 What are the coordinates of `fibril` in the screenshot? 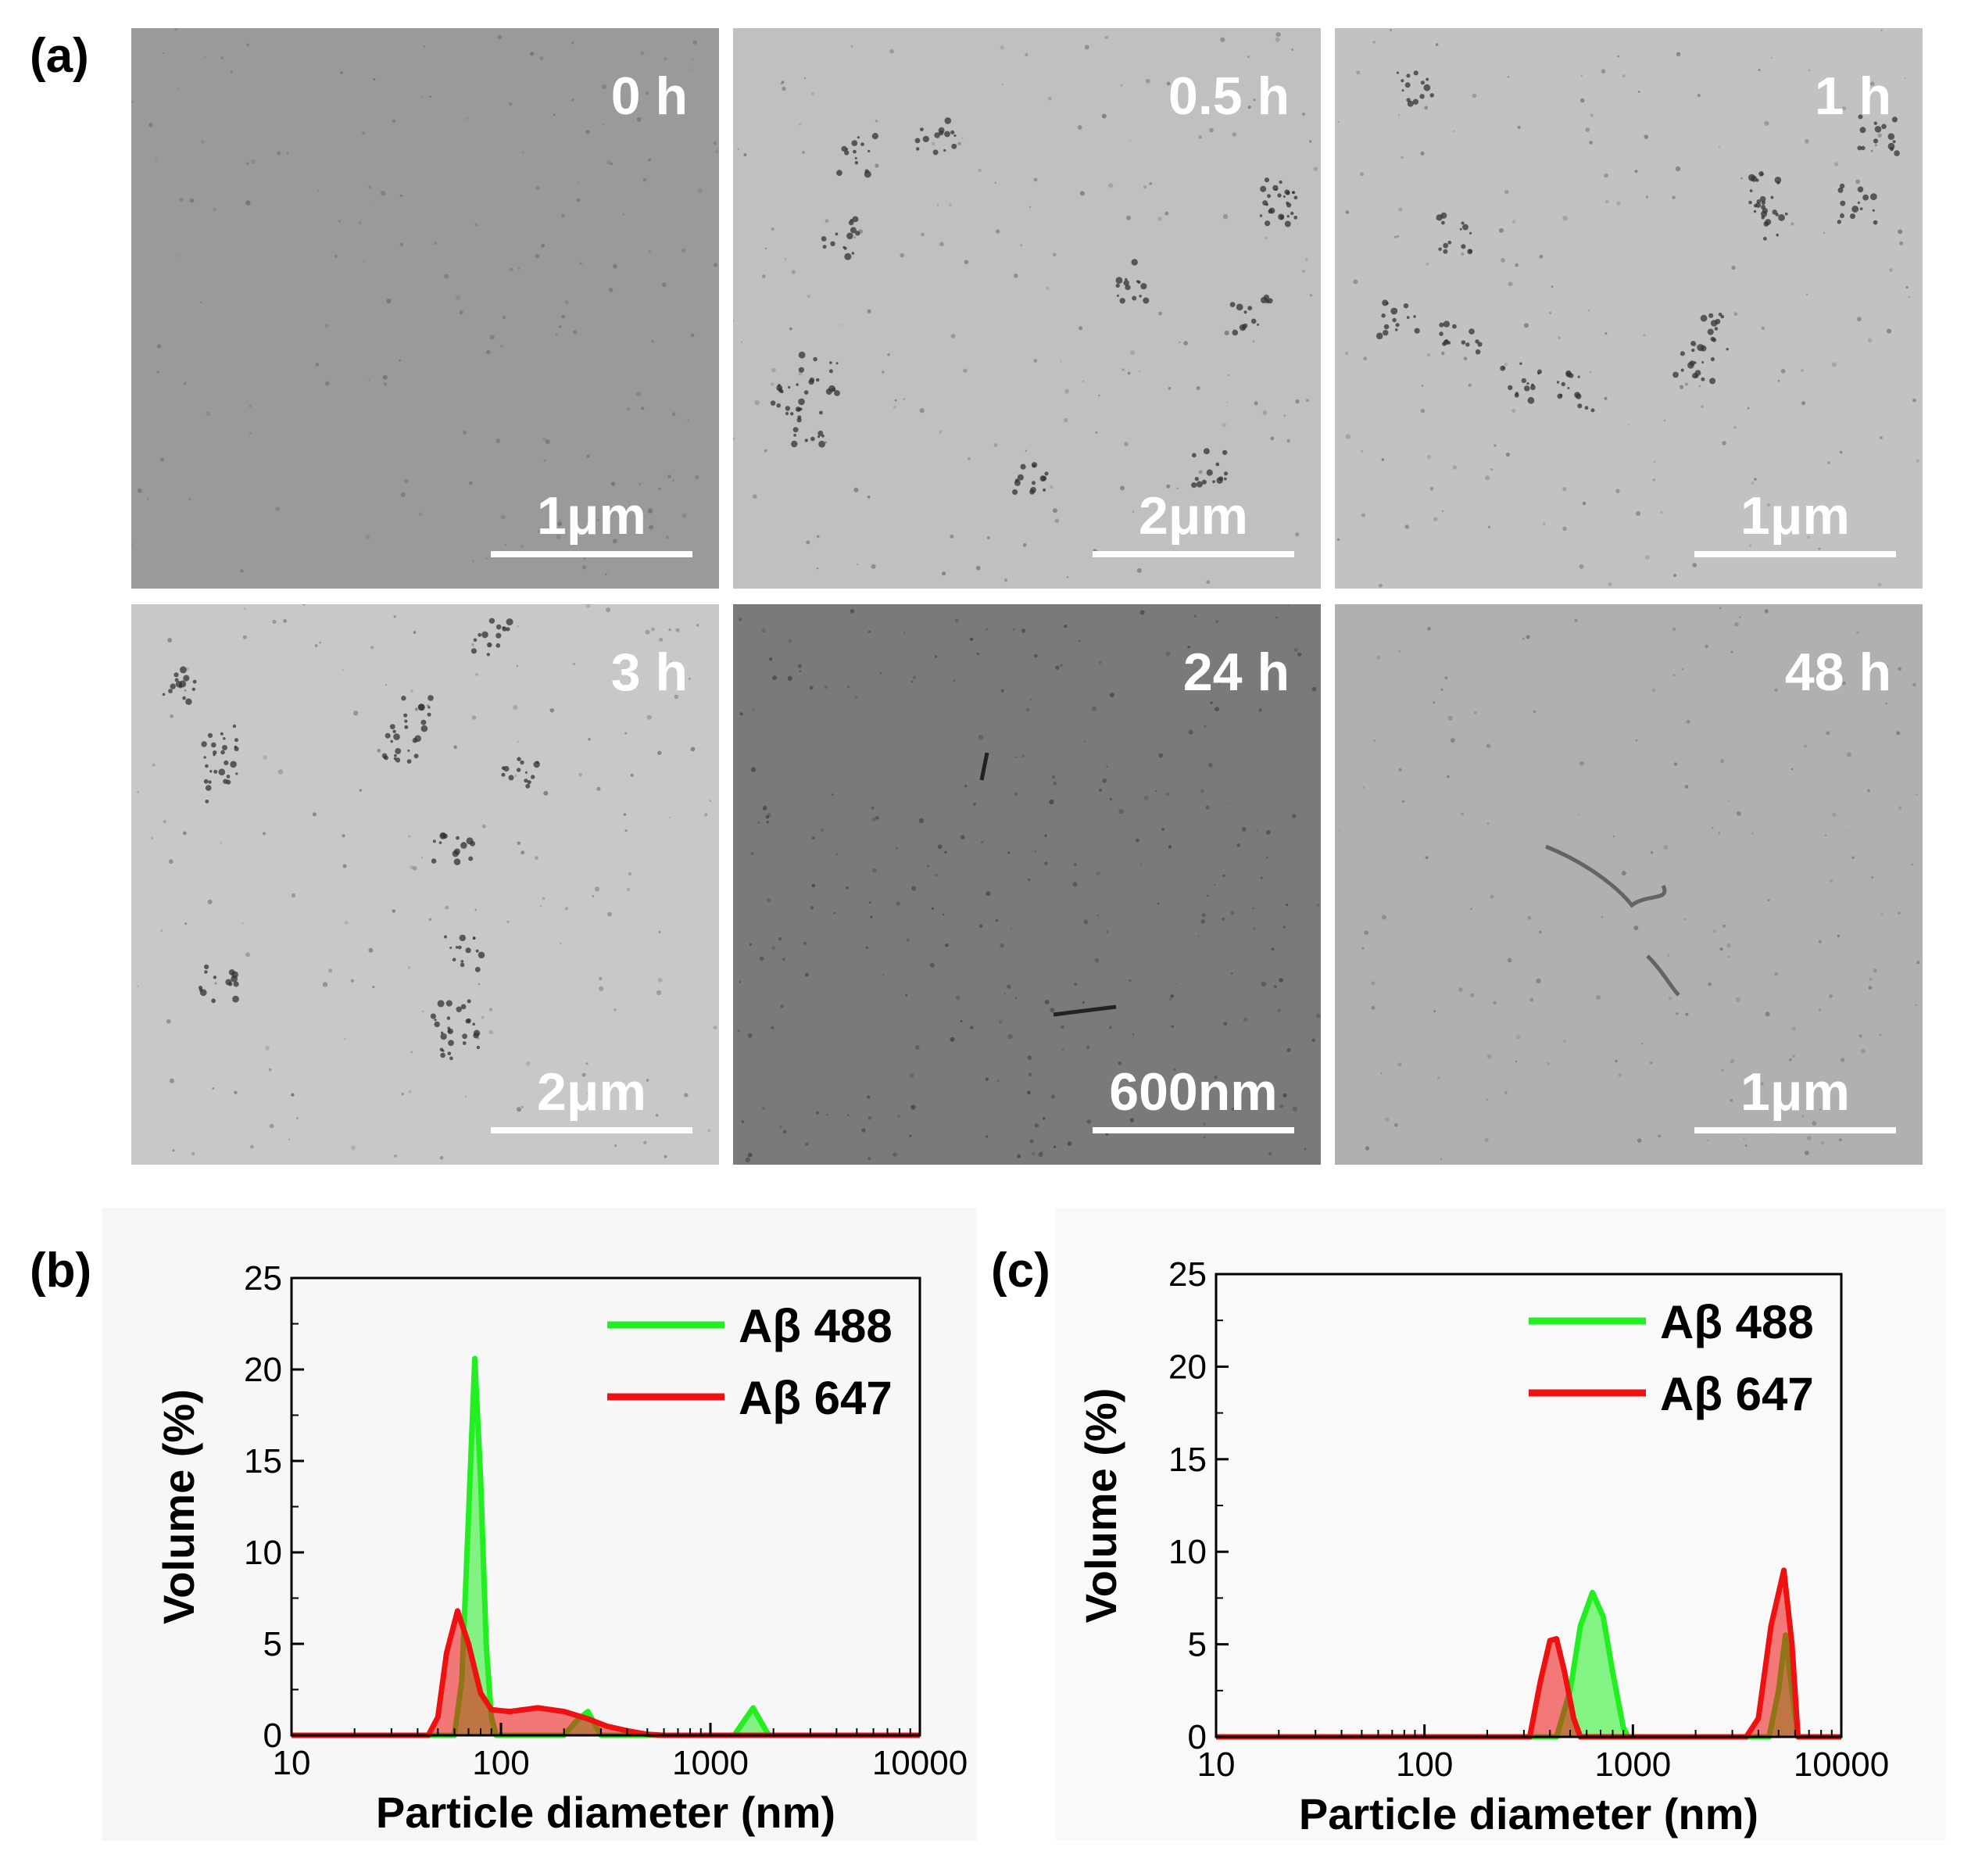 It's located at (1612, 920).